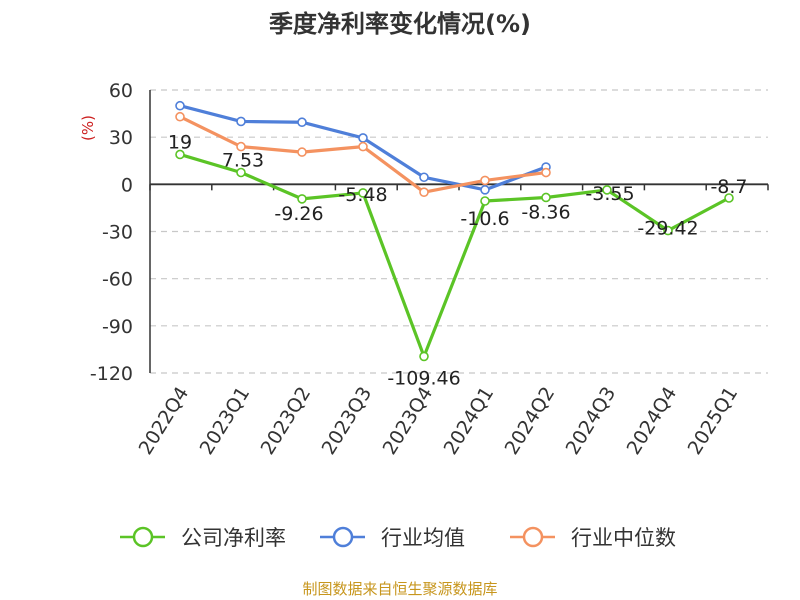  I want to click on legend: 公司净利率 行业均值 行业中位数, so click(398, 538).